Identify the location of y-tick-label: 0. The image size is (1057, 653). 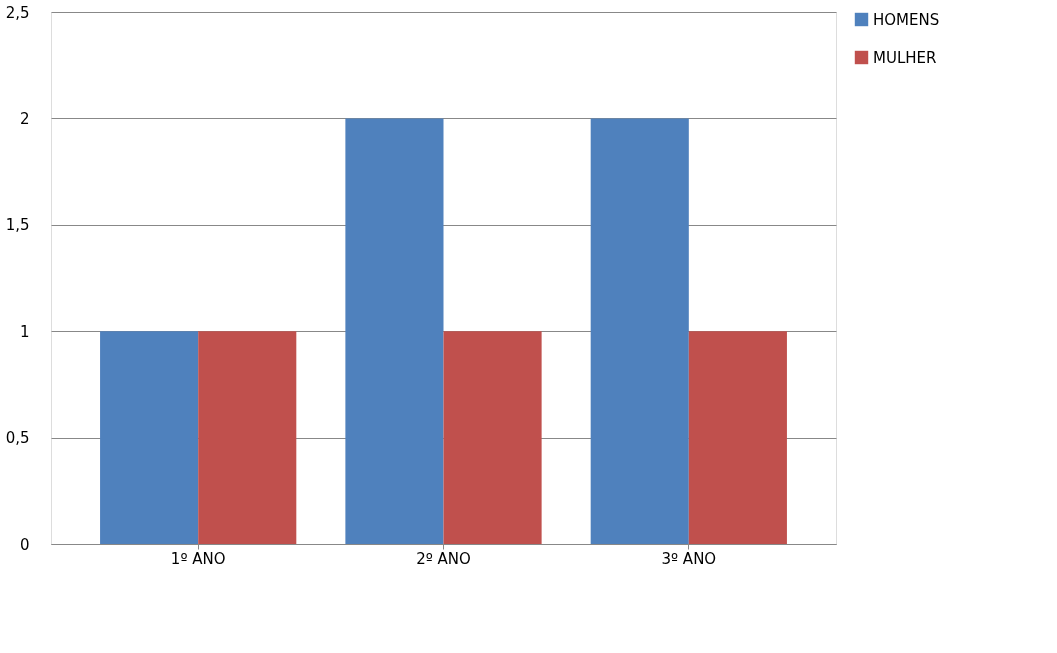
(24, 544).